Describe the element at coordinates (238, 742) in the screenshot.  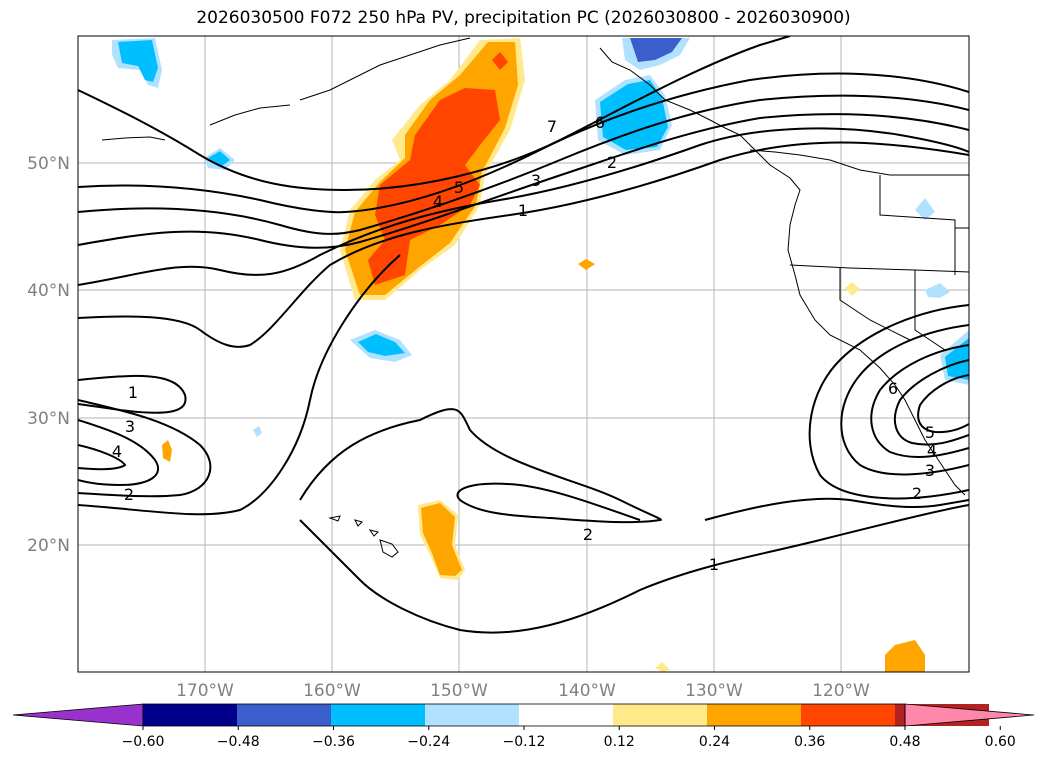
I see `colorbar-tick-label: −0.48` at that location.